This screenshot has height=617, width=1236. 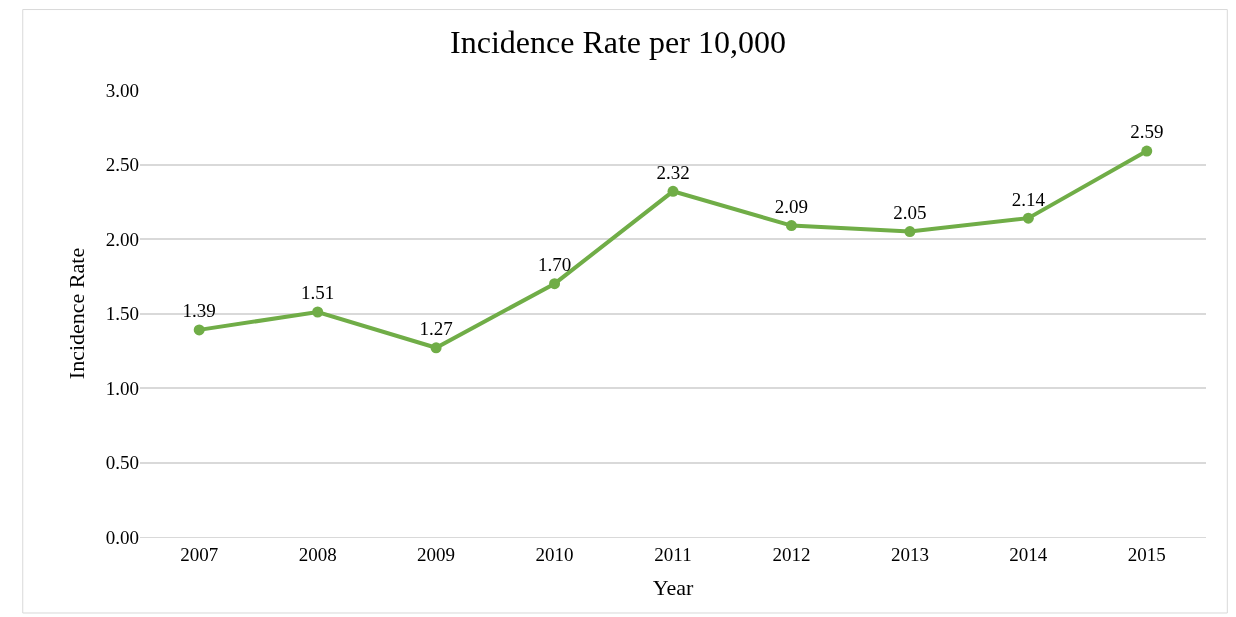 What do you see at coordinates (122, 537) in the screenshot?
I see `y-tick-label: 0.00` at bounding box center [122, 537].